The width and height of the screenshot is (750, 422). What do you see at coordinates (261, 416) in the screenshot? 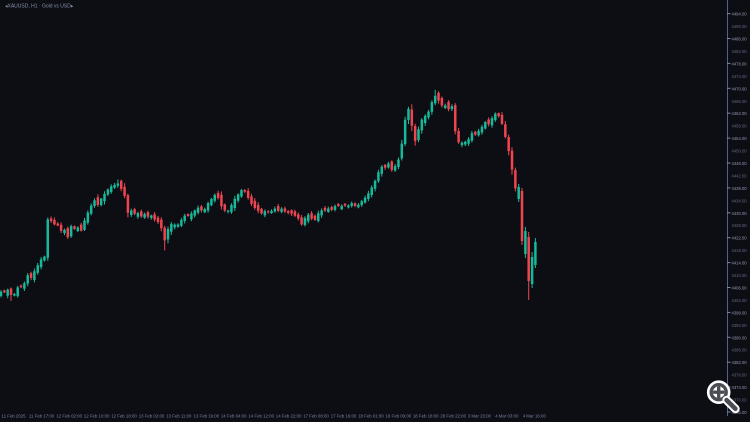
I see `svg-text: 14 Feb 12:00` at bounding box center [261, 416].